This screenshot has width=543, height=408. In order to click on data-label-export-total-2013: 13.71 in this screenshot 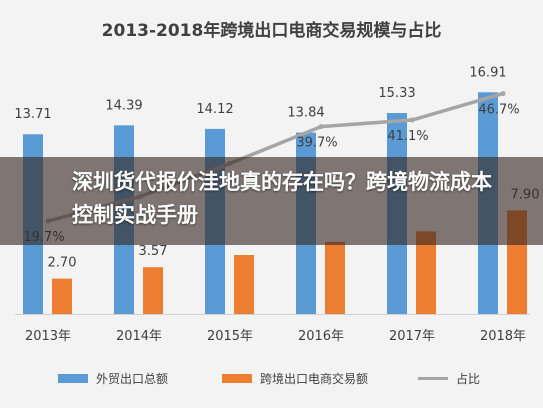, I will do `click(32, 114)`.